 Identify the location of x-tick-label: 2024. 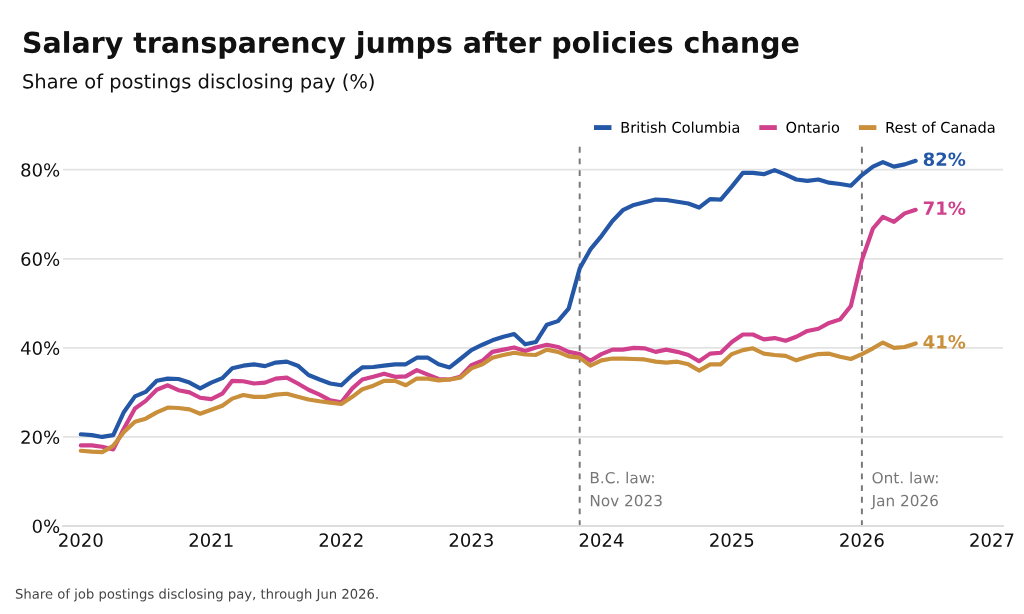
(601, 540).